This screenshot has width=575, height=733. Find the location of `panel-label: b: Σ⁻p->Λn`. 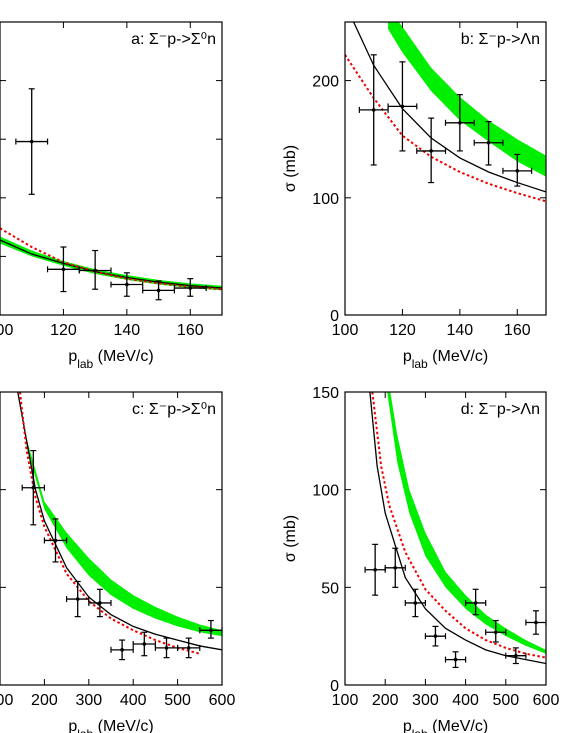

panel-label: b: Σ⁻p->Λn is located at coordinates (500, 39).